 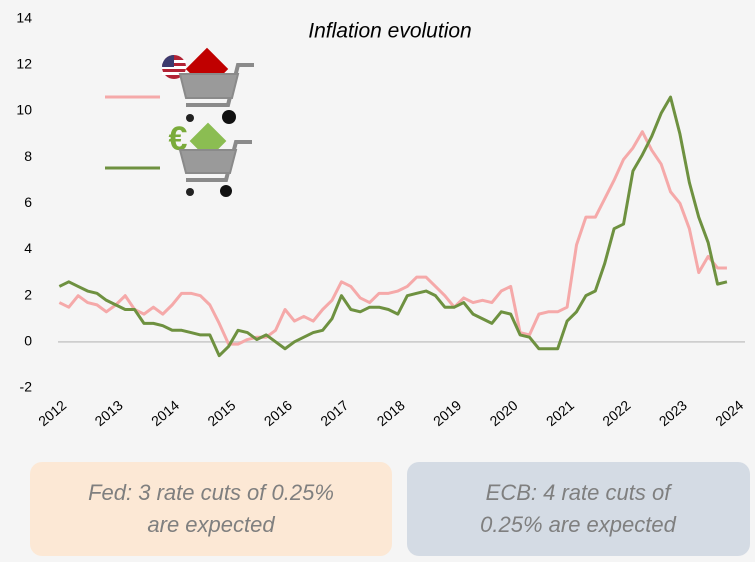 I want to click on y-tick-label: -2, so click(x=26, y=387).